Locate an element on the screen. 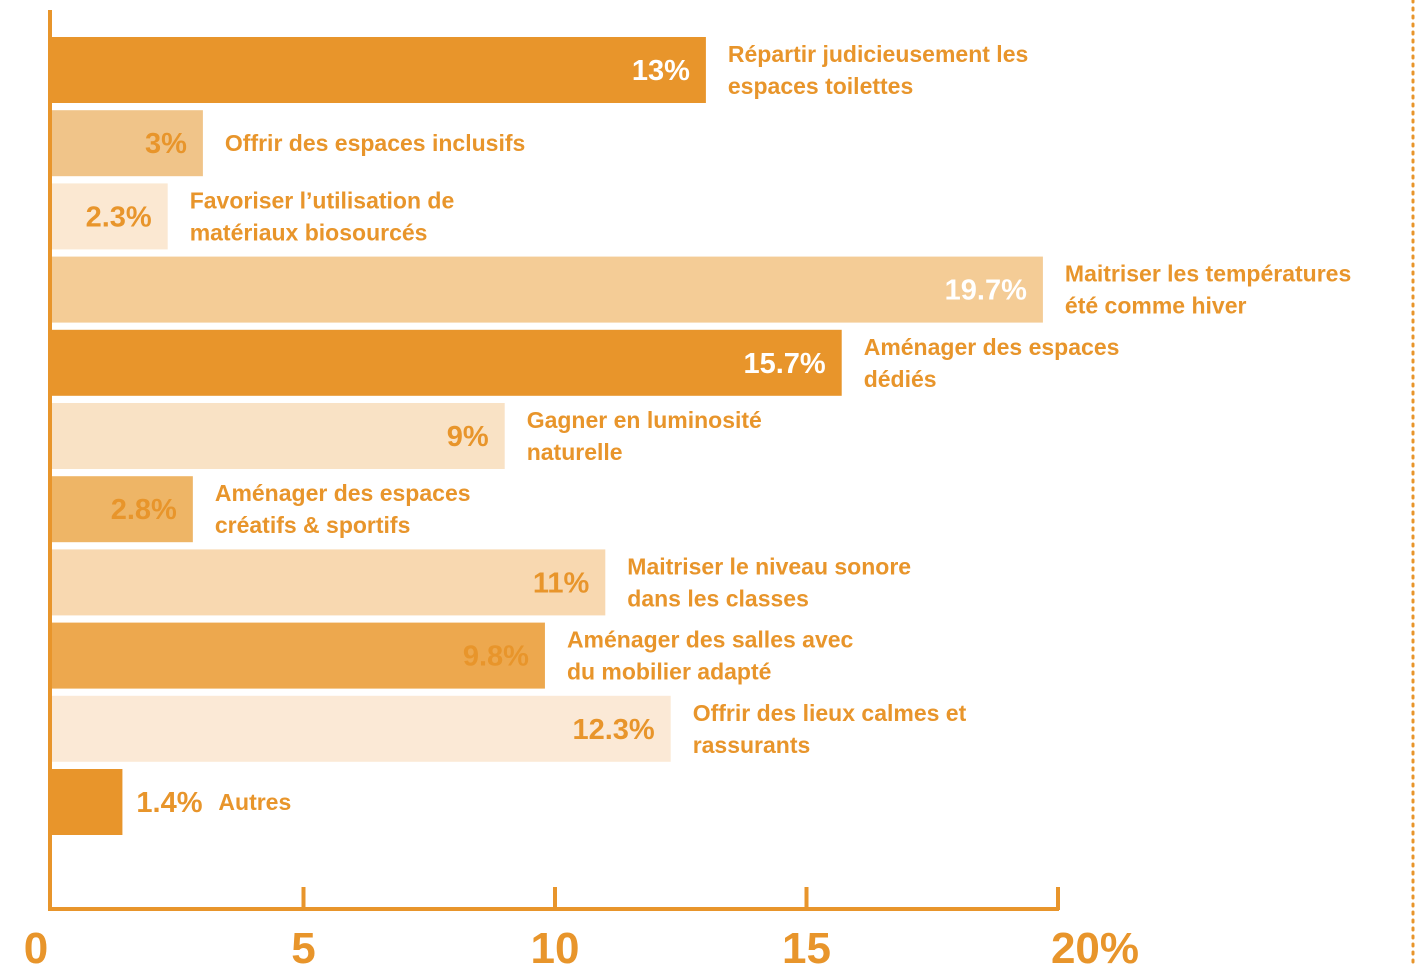  category-label: Gagner en luminosité is located at coordinates (644, 420).